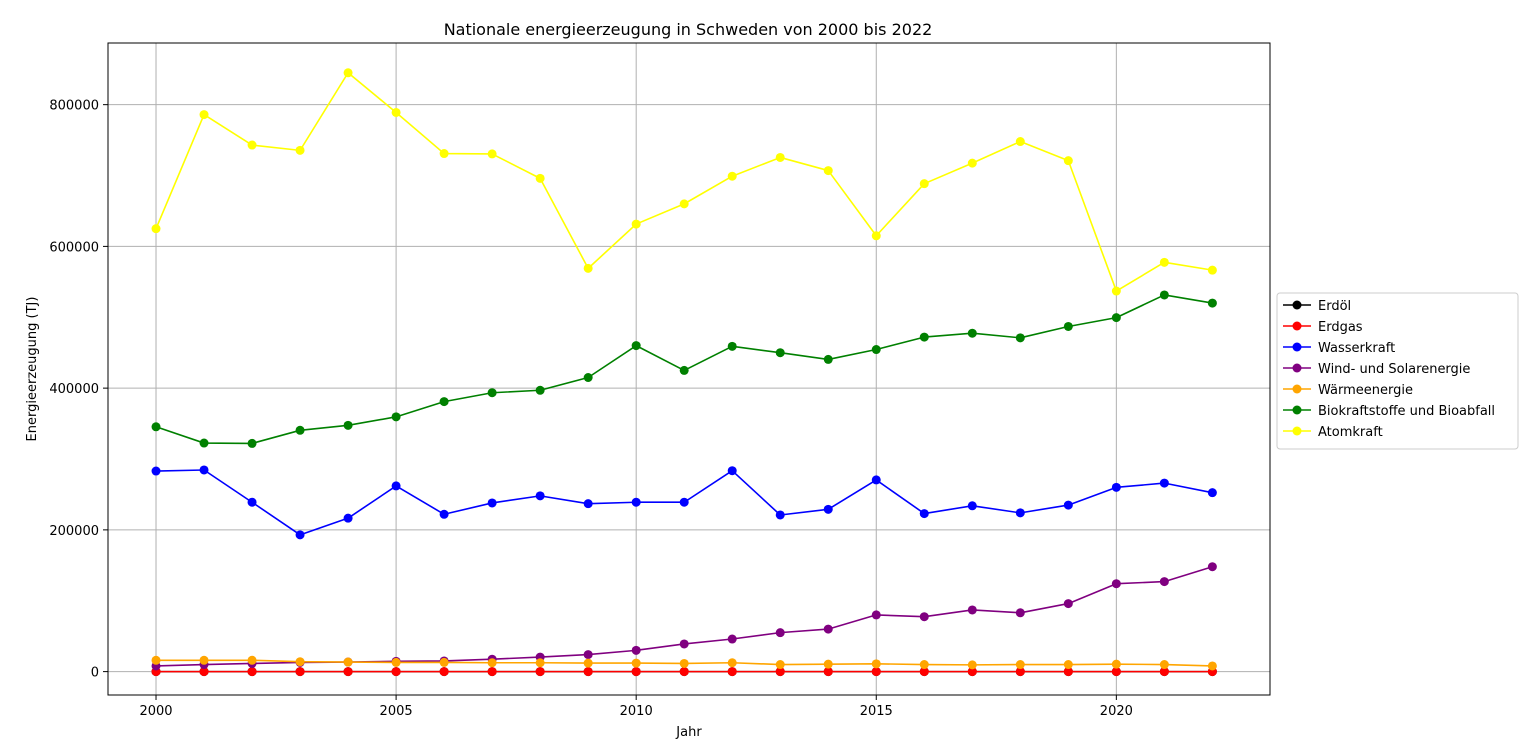 This screenshot has height=754, width=1536. Describe the element at coordinates (396, 711) in the screenshot. I see `x-tick-label: 2005` at that location.